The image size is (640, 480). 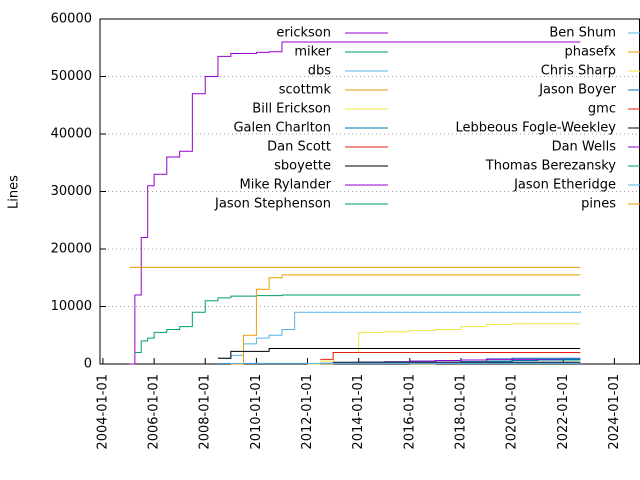 I want to click on x-tick-label: 2012-01-01, so click(x=307, y=412).